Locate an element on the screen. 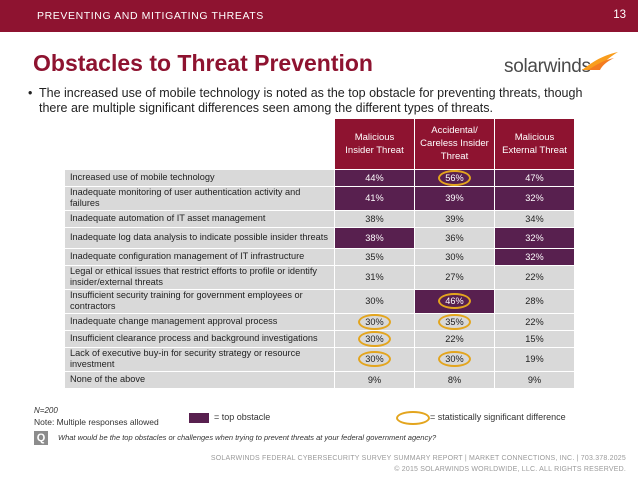 This screenshot has width=638, height=479. value-cell: 56% is located at coordinates (454, 177).